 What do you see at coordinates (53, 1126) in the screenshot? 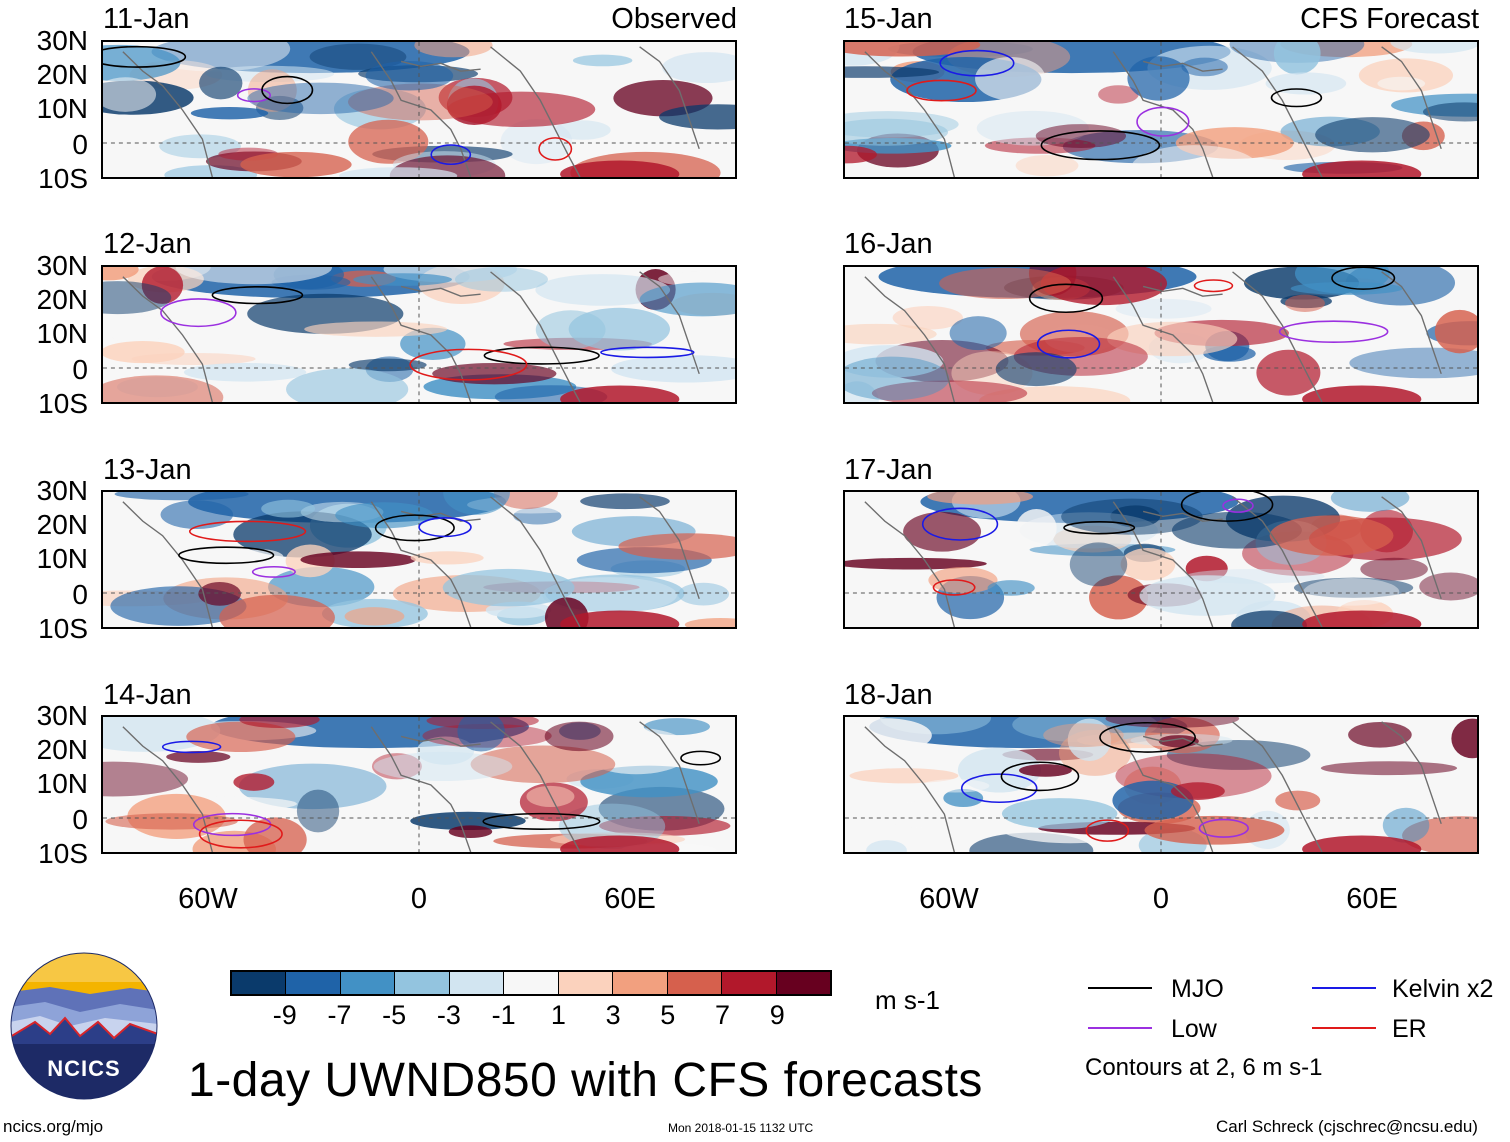
I see `footer-url: ncics.org/mjo` at bounding box center [53, 1126].